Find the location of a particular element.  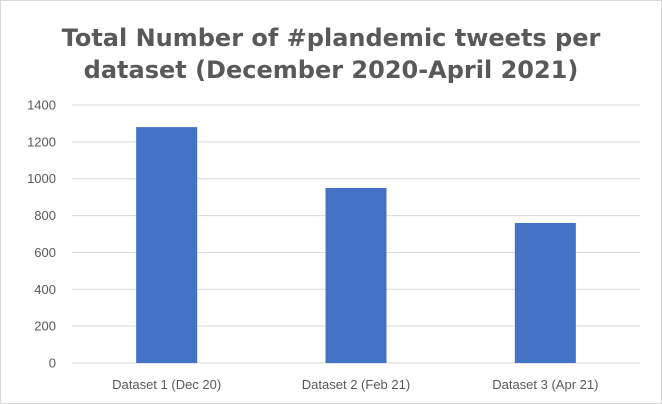

y-tick-label: 1000 is located at coordinates (41, 178).